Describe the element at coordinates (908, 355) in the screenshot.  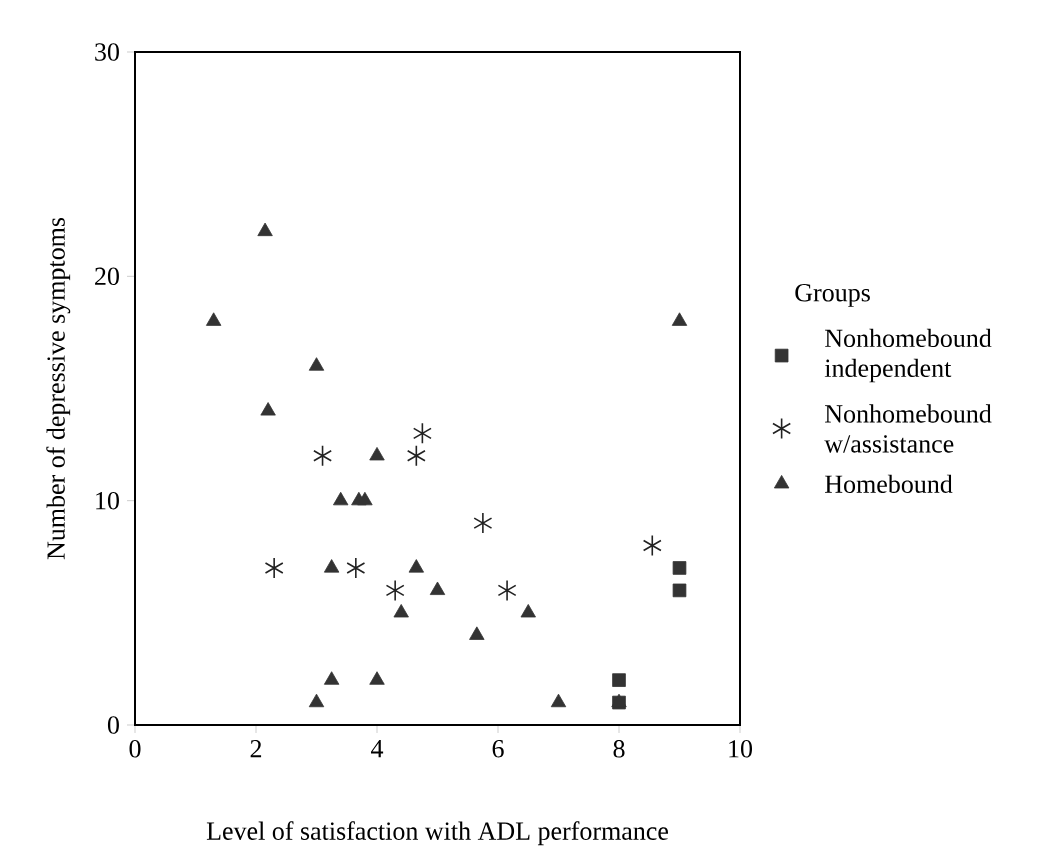
I see `legend-label: Nonhomebound independent` at that location.